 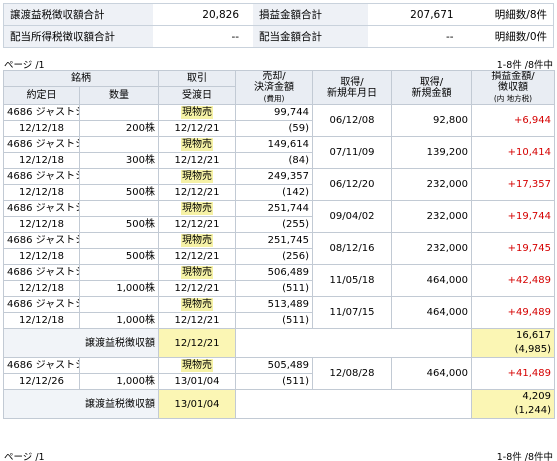 What do you see at coordinates (352, 248) in the screenshot?
I see `acquisition-date: 08/12/16` at bounding box center [352, 248].